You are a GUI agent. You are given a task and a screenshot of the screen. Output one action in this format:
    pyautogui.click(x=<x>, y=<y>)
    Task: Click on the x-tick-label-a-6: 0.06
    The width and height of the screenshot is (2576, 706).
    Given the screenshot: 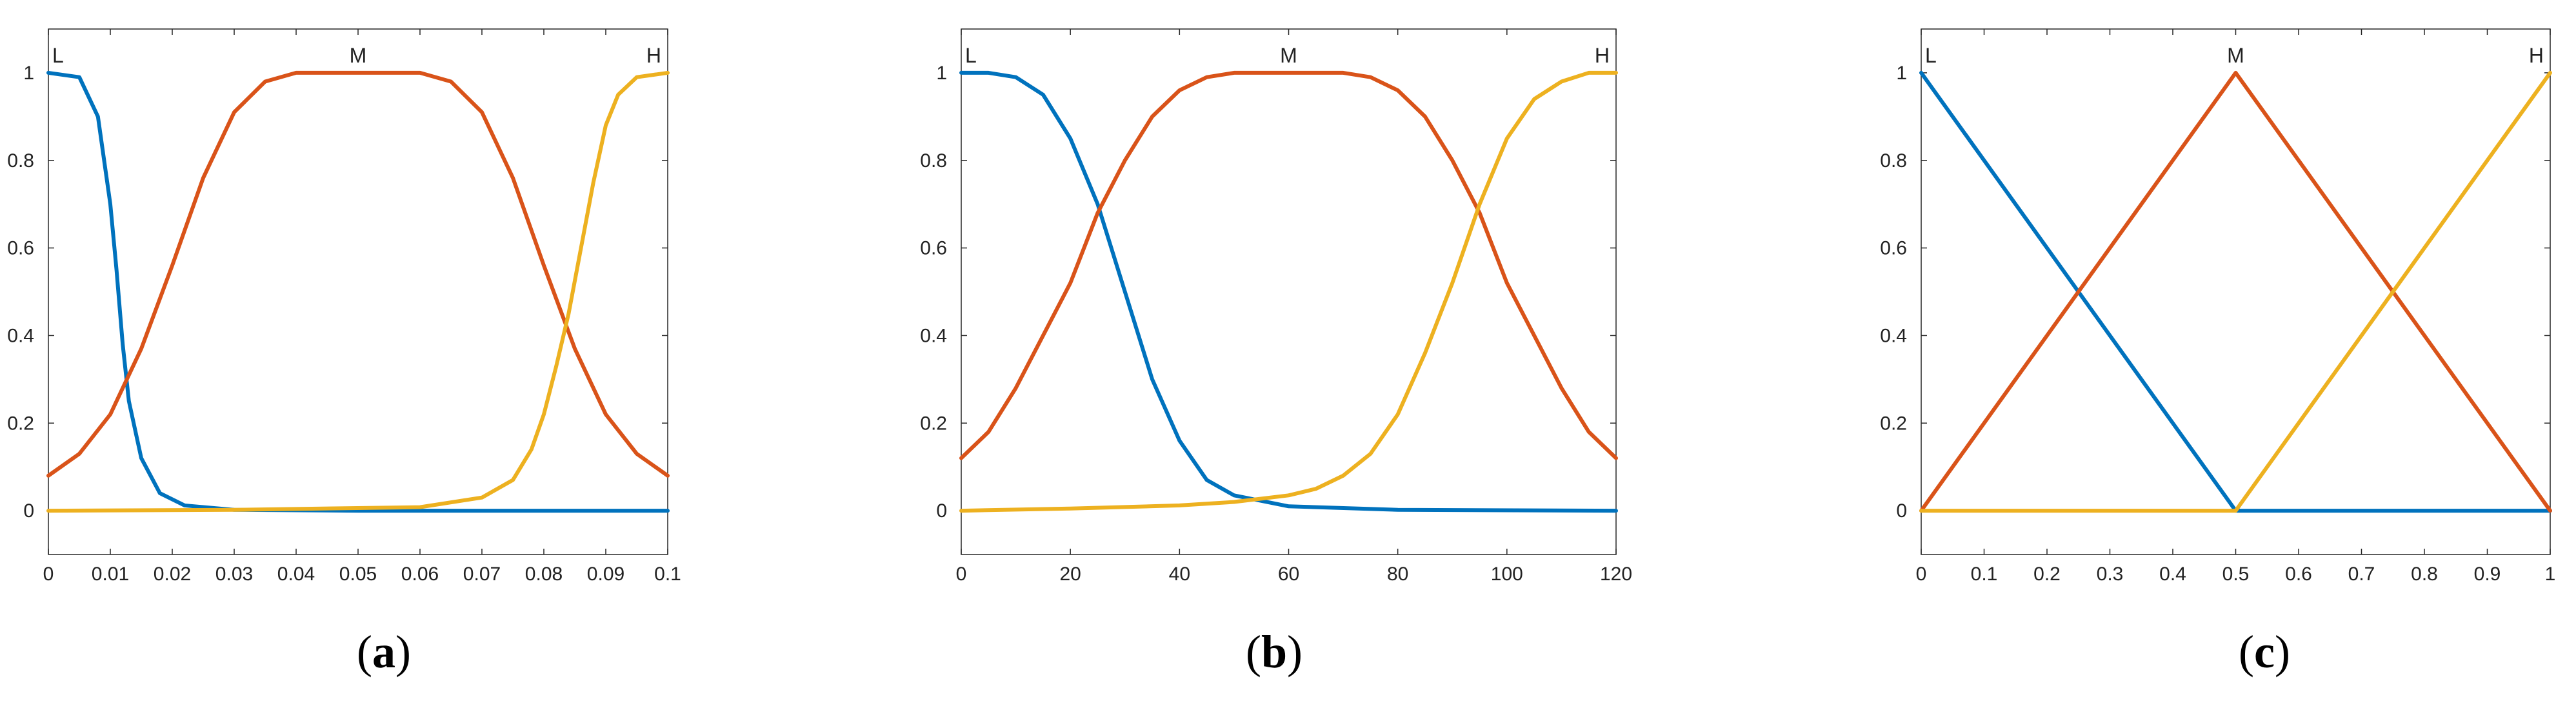 What is the action you would take?
    pyautogui.click(x=420, y=575)
    